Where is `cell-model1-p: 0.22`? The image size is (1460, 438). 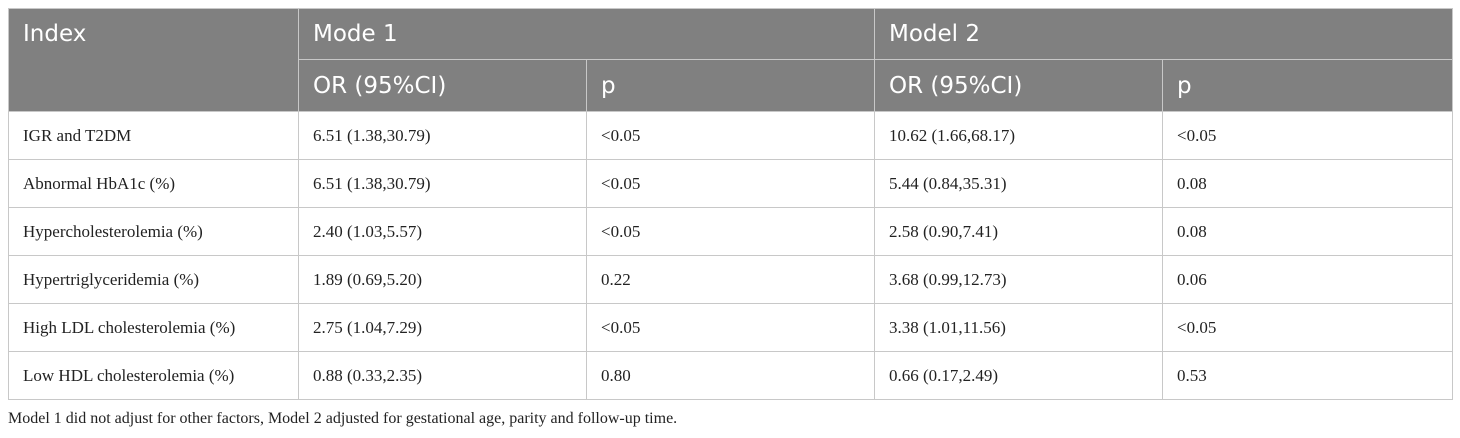
cell-model1-p: 0.22 is located at coordinates (730, 279).